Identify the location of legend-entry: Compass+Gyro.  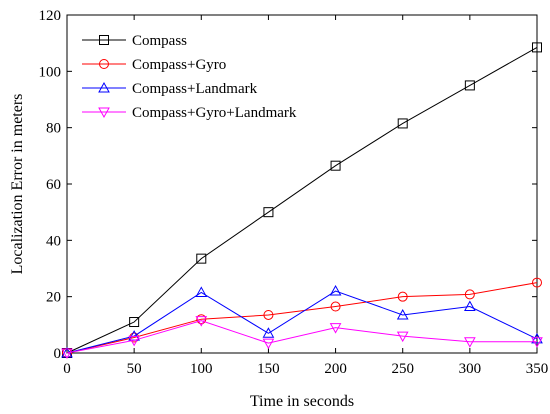
(154, 65).